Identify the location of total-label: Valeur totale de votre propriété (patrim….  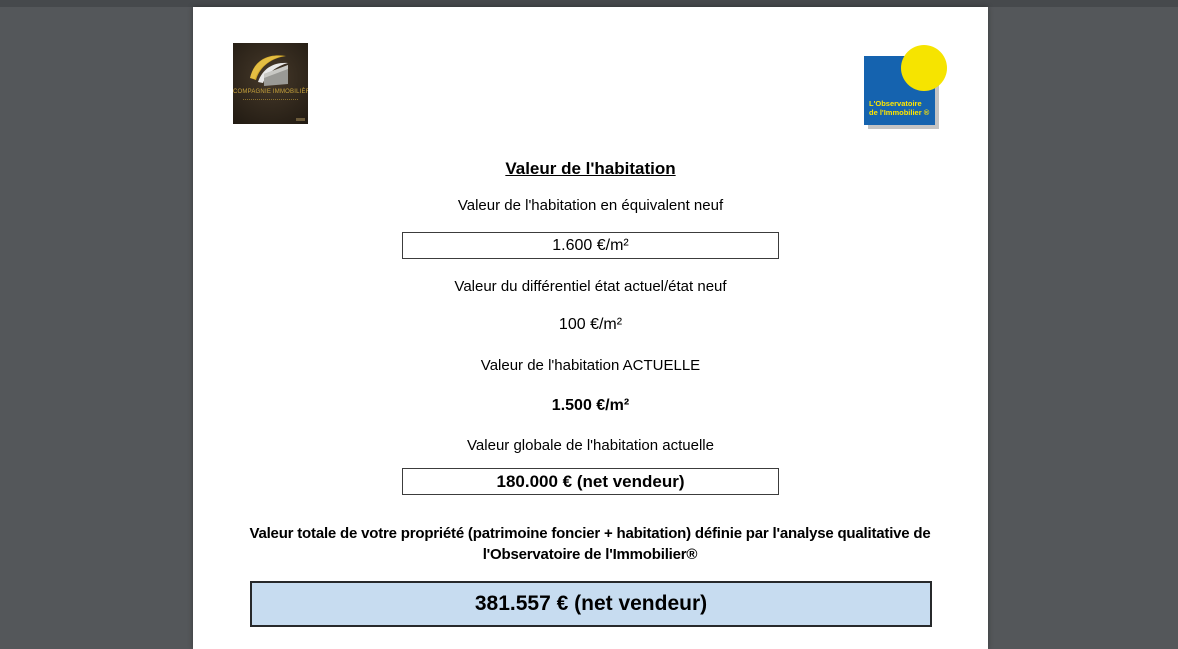
(590, 544).